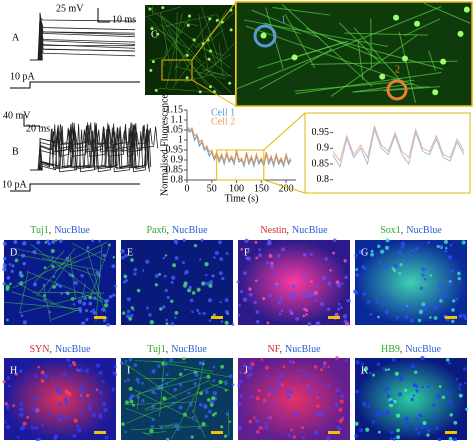 This screenshot has width=474, height=441. What do you see at coordinates (321, 132) in the screenshot?
I see `y-tick-label: 0.95` at bounding box center [321, 132].